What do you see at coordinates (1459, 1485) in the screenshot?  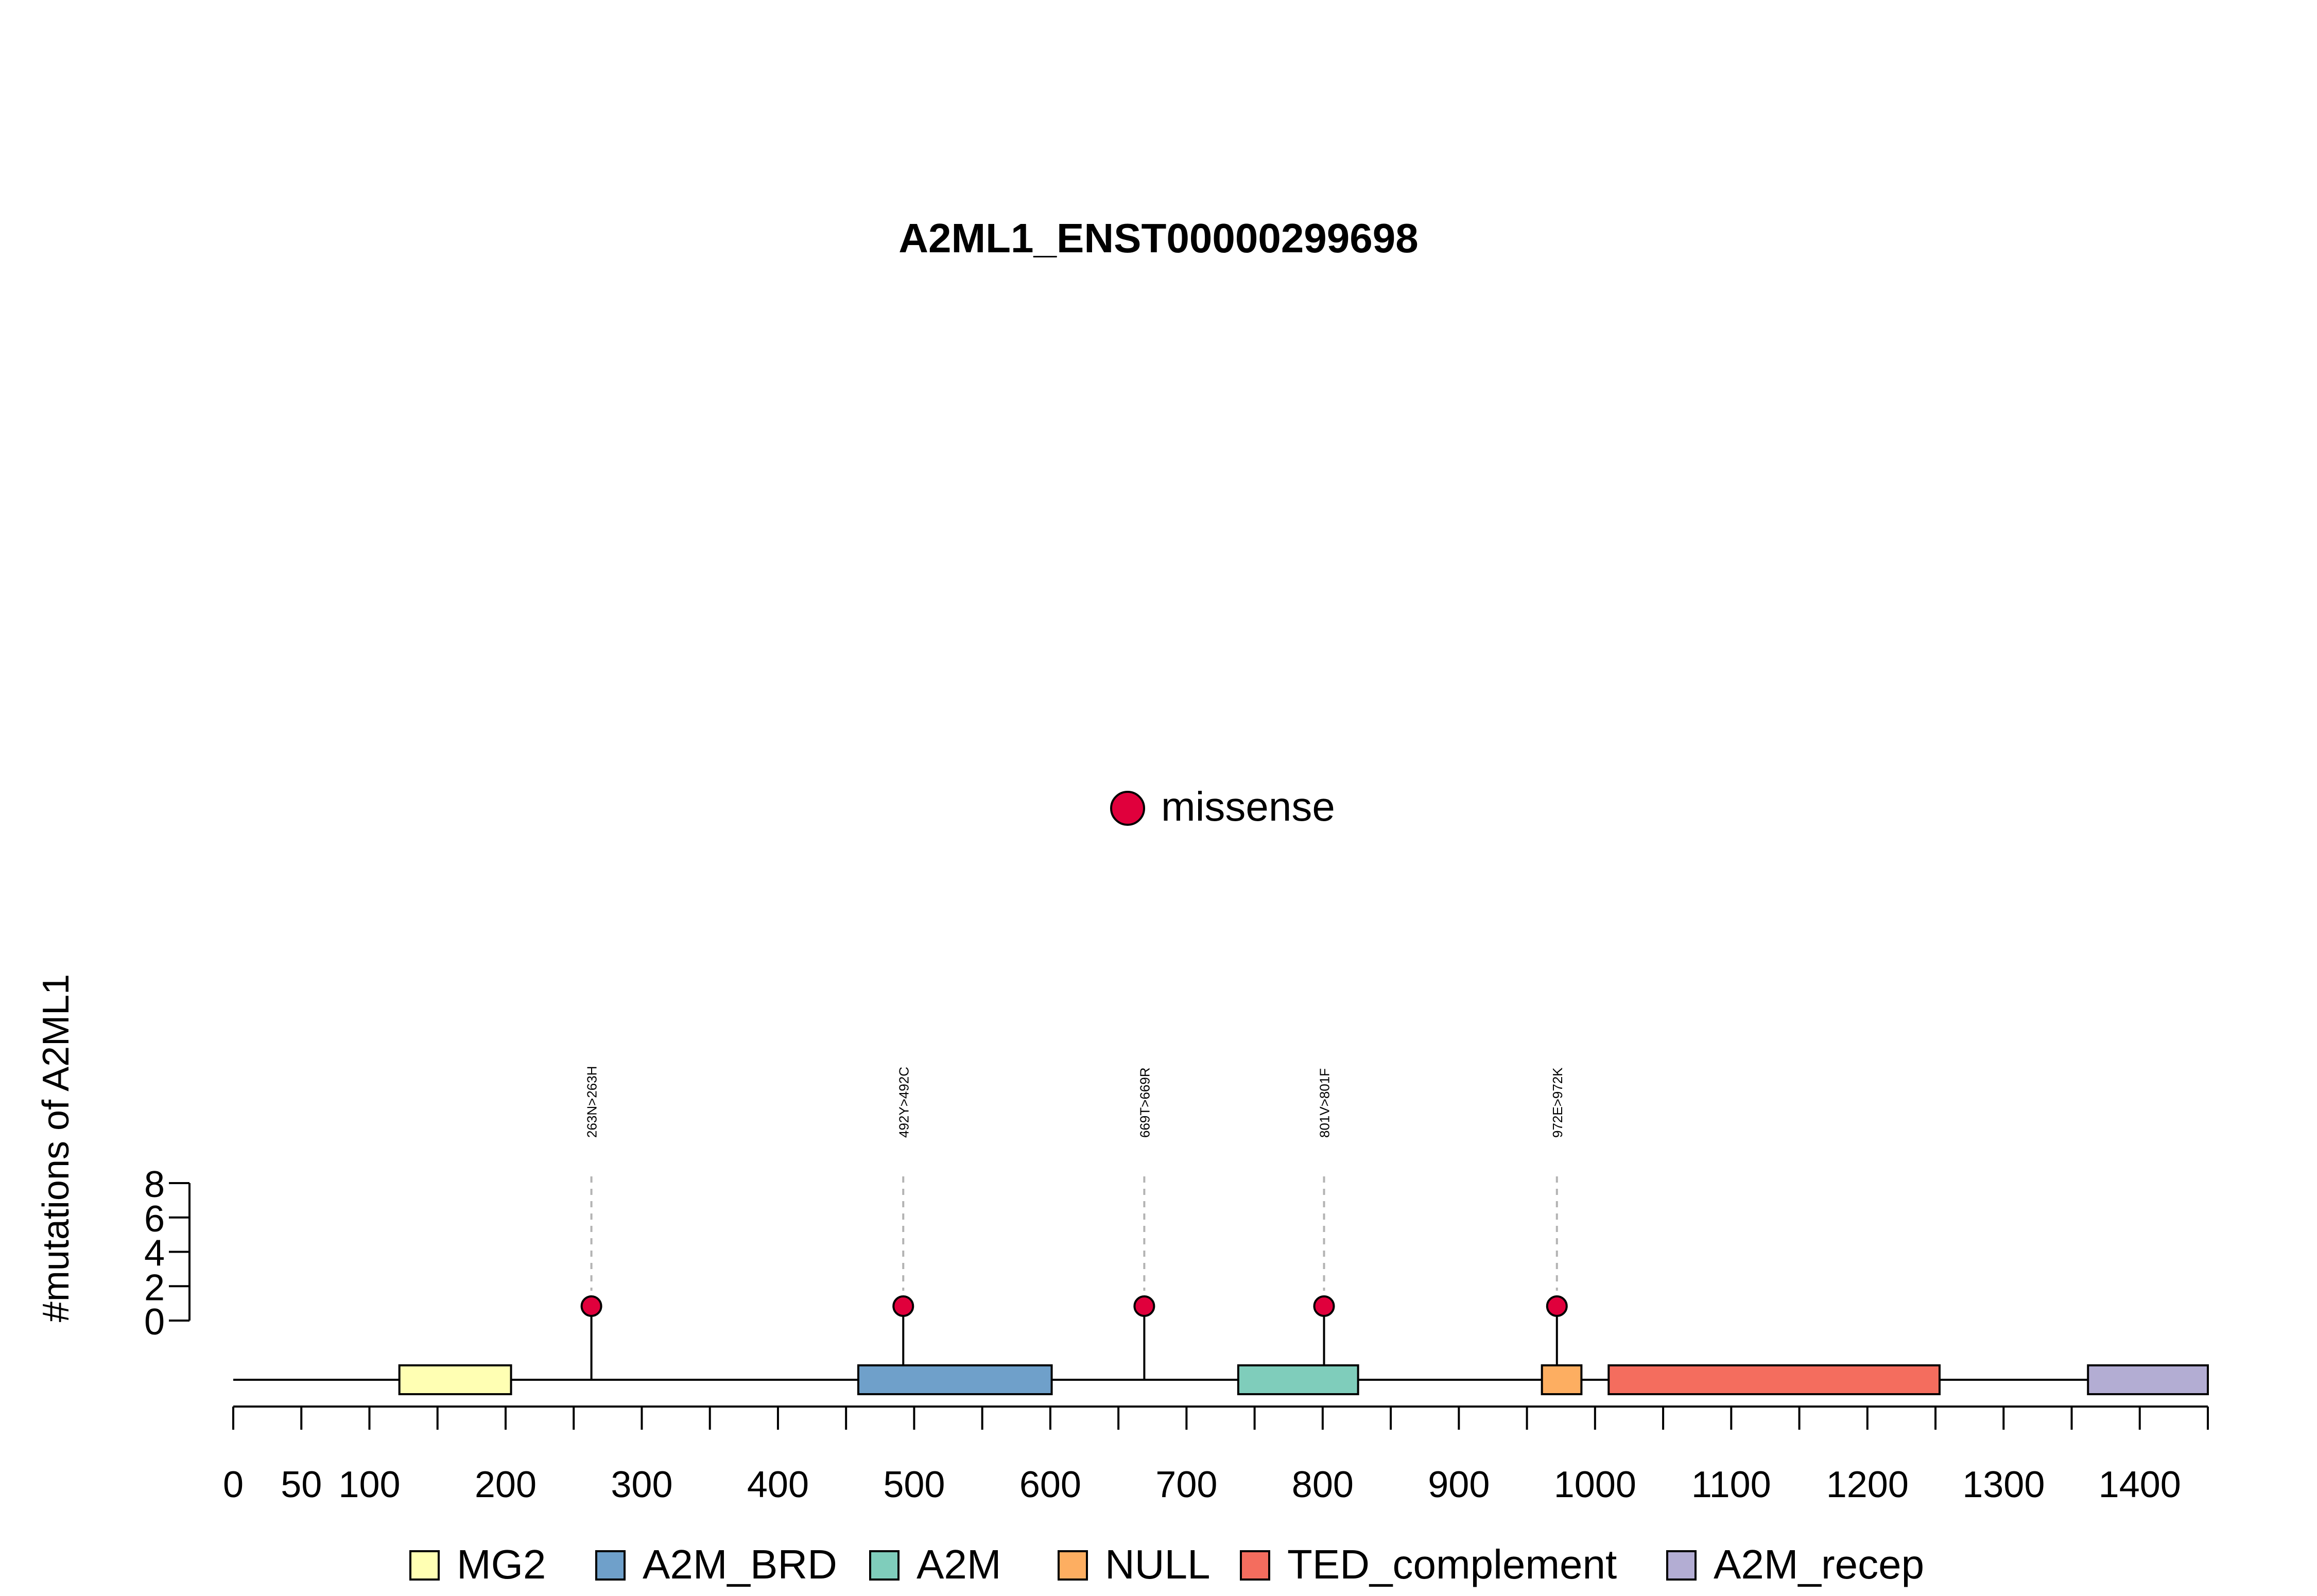 I see `x-tick-label: 900` at bounding box center [1459, 1485].